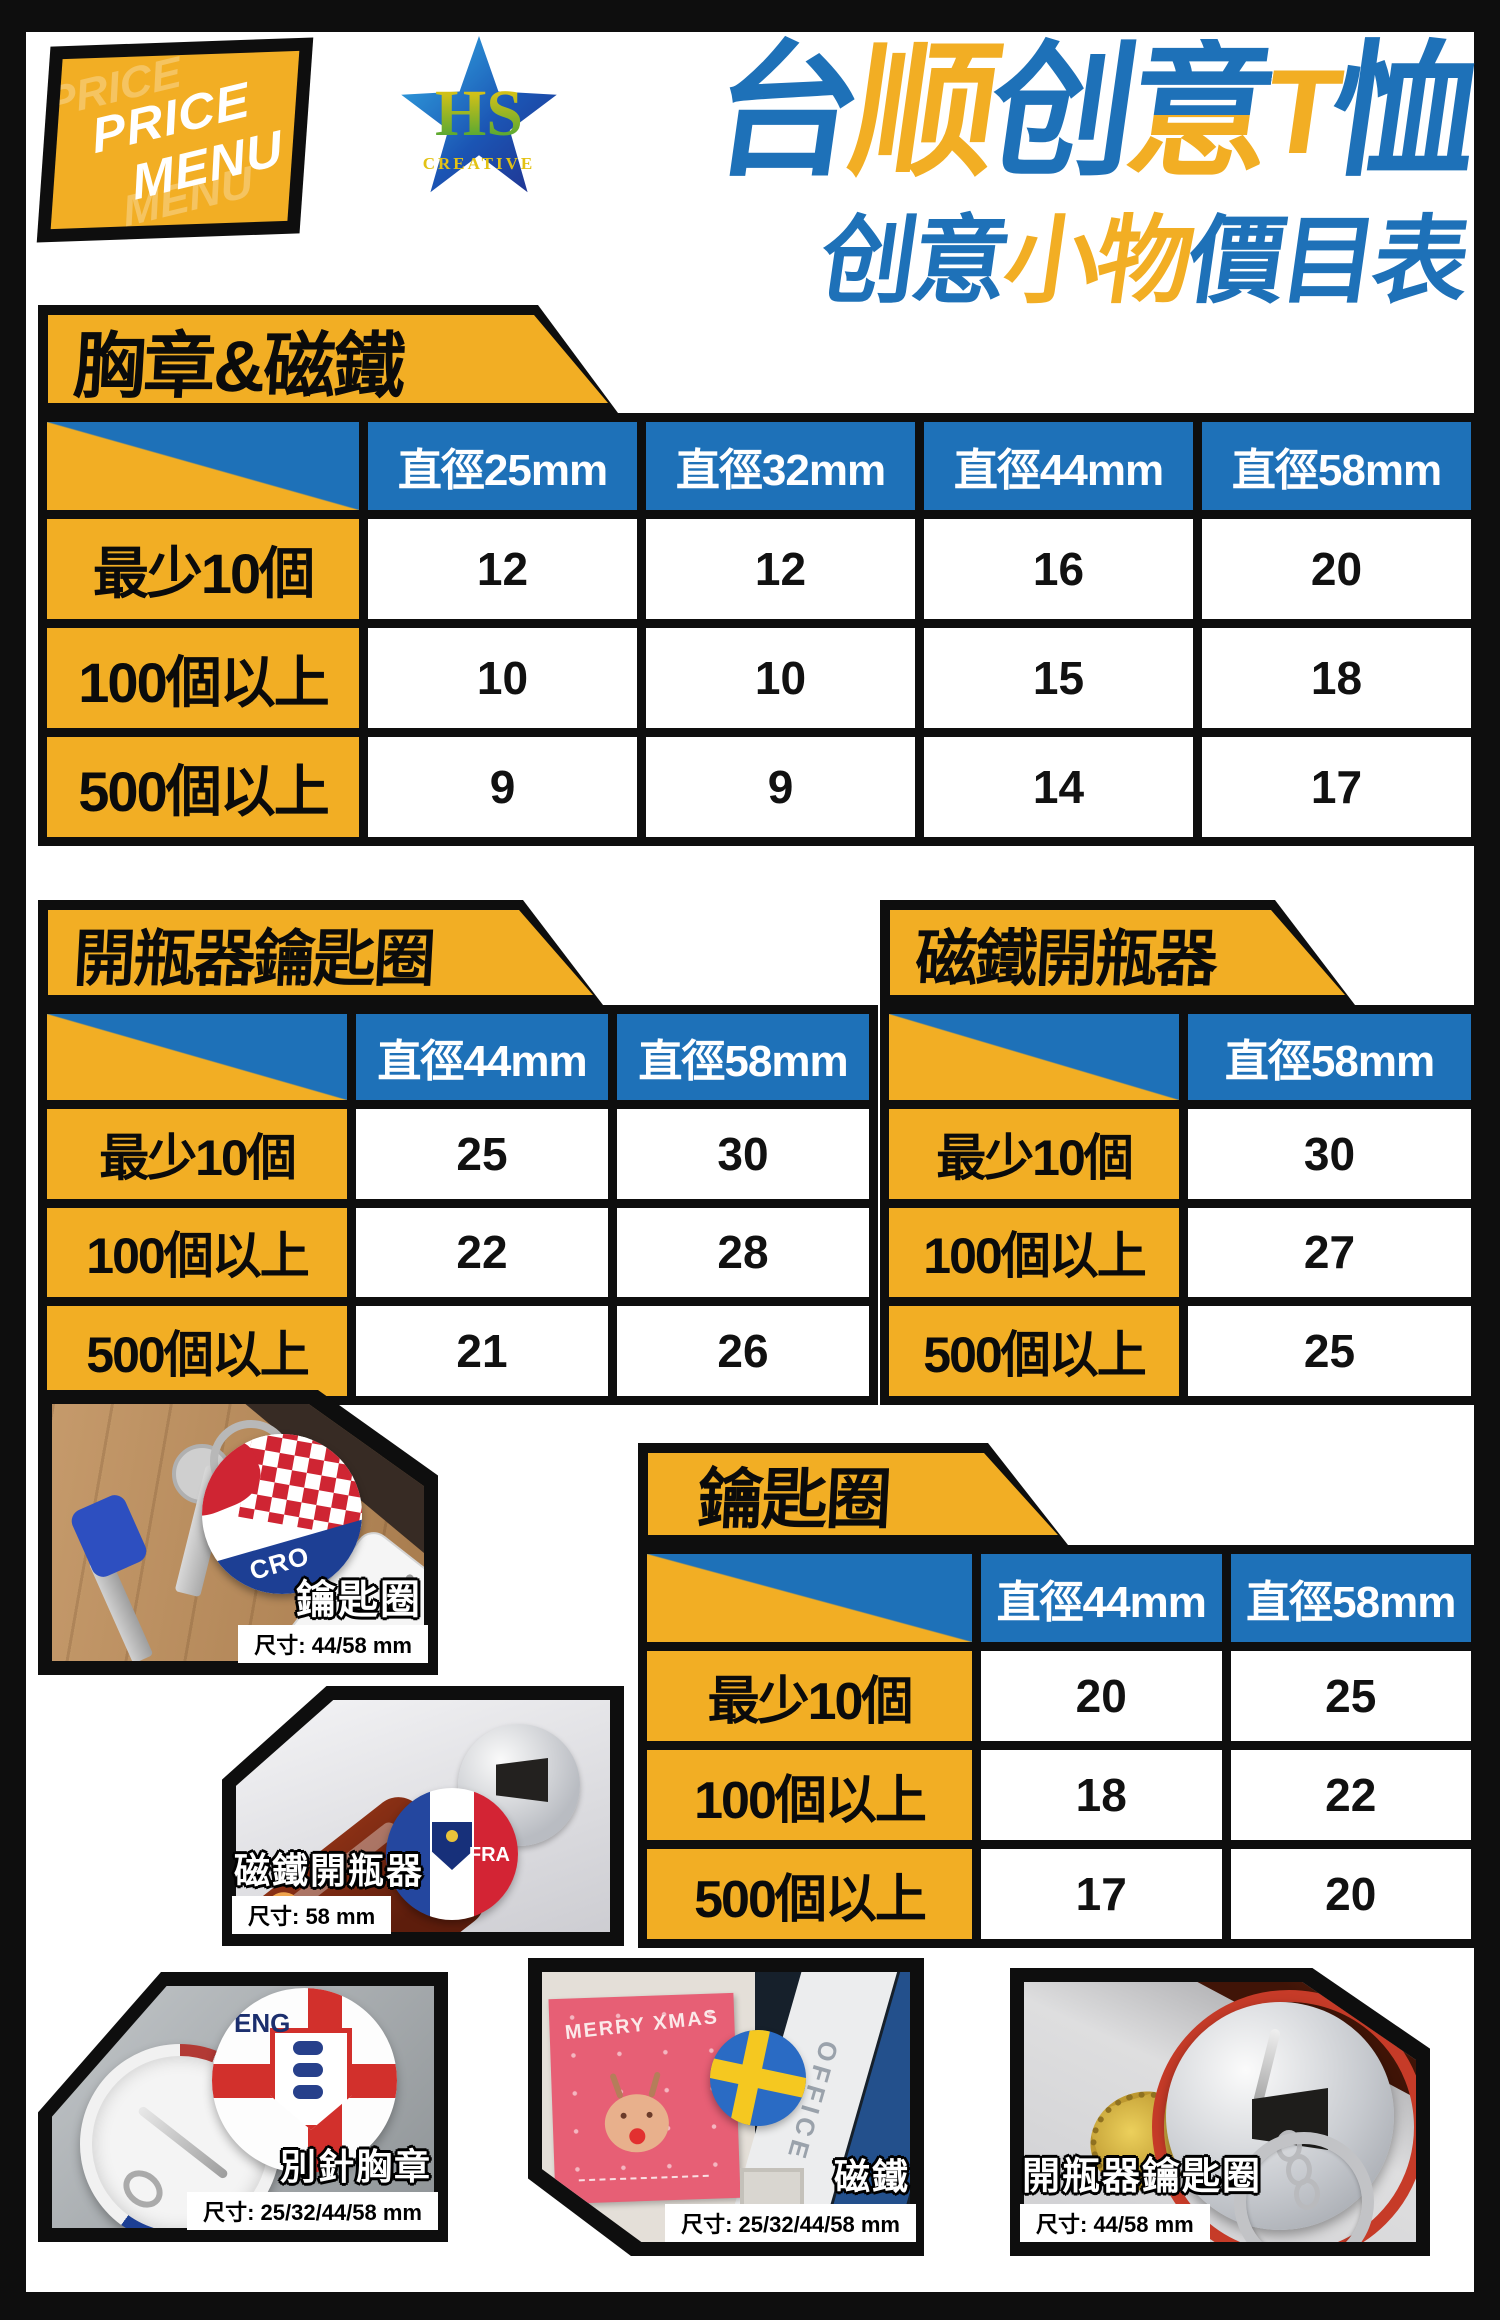  What do you see at coordinates (1419, 261) in the screenshot?
I see `subtitle-char: 表` at bounding box center [1419, 261].